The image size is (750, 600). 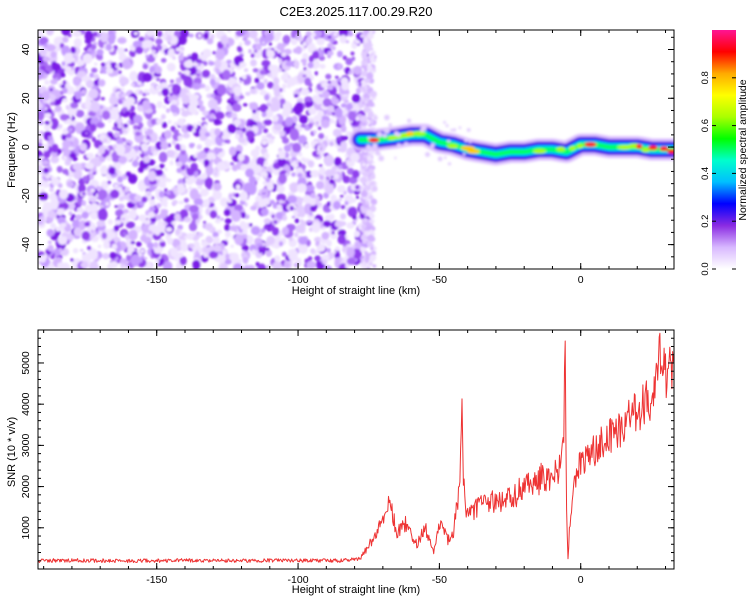 I want to click on y-tick-label: 1000, so click(x=26, y=528).